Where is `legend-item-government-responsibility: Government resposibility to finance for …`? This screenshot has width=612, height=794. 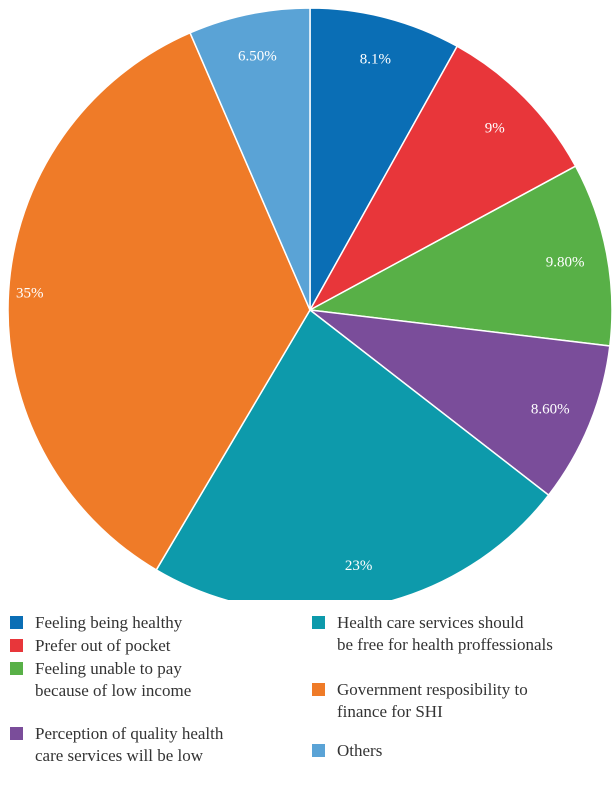 legend-item-government-responsibility: Government resposibility to finance for … is located at coordinates (420, 701).